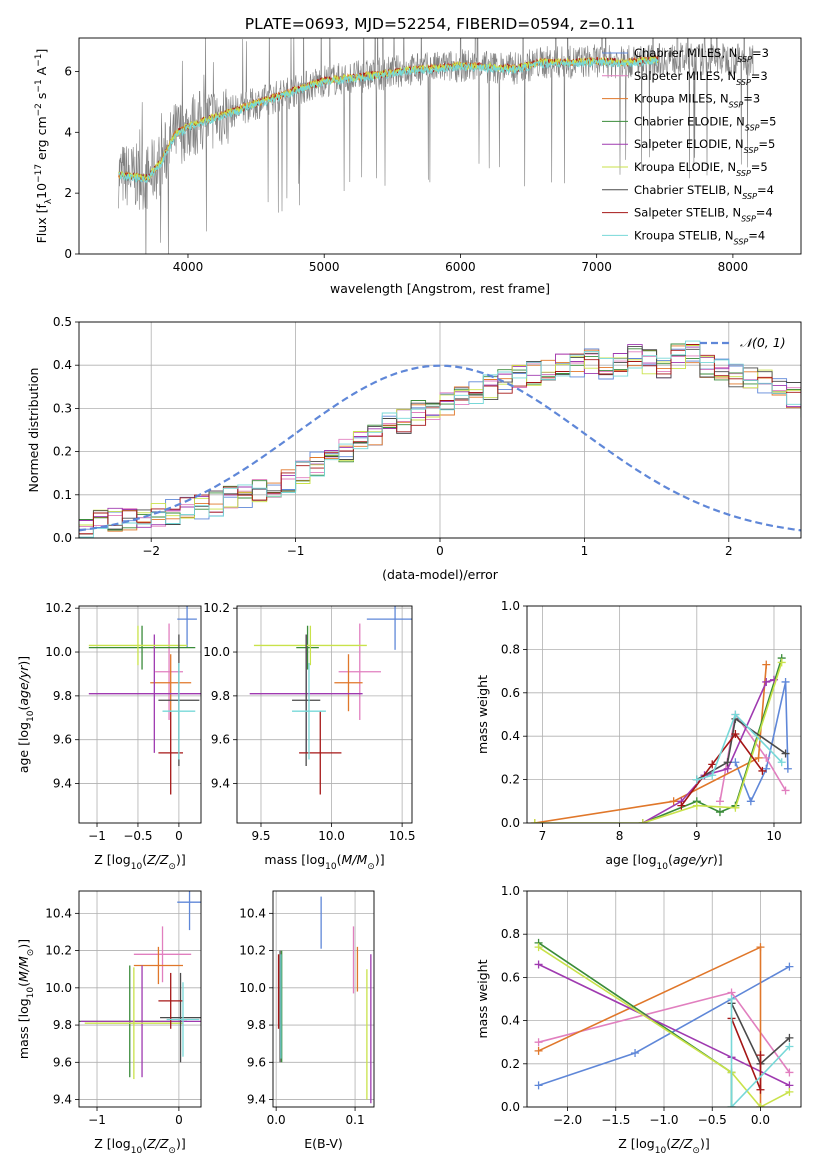 Image resolution: width=819 pixels, height=1170 pixels. I want to click on y-tick-label: 9.6, so click(62, 740).